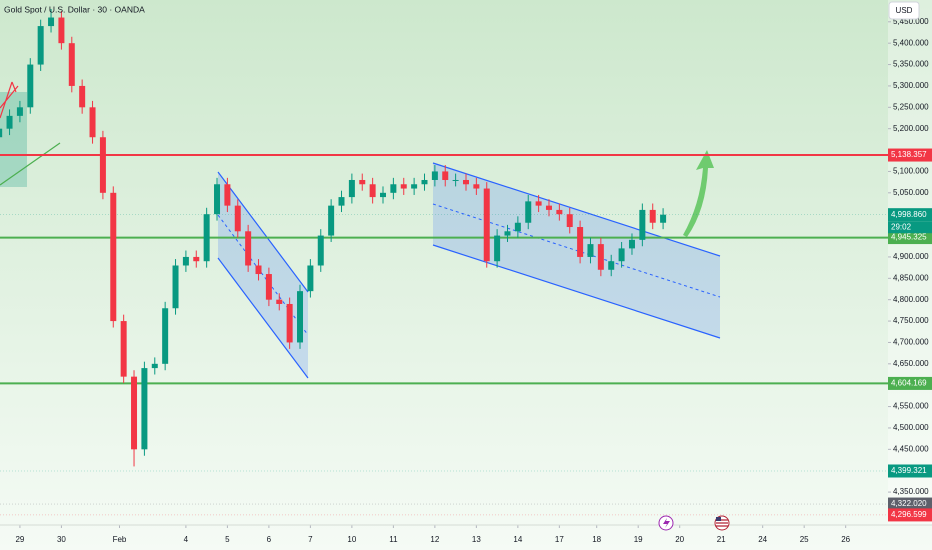 Image resolution: width=932 pixels, height=550 pixels. I want to click on price-tag-label: 4,945.325, so click(909, 237).